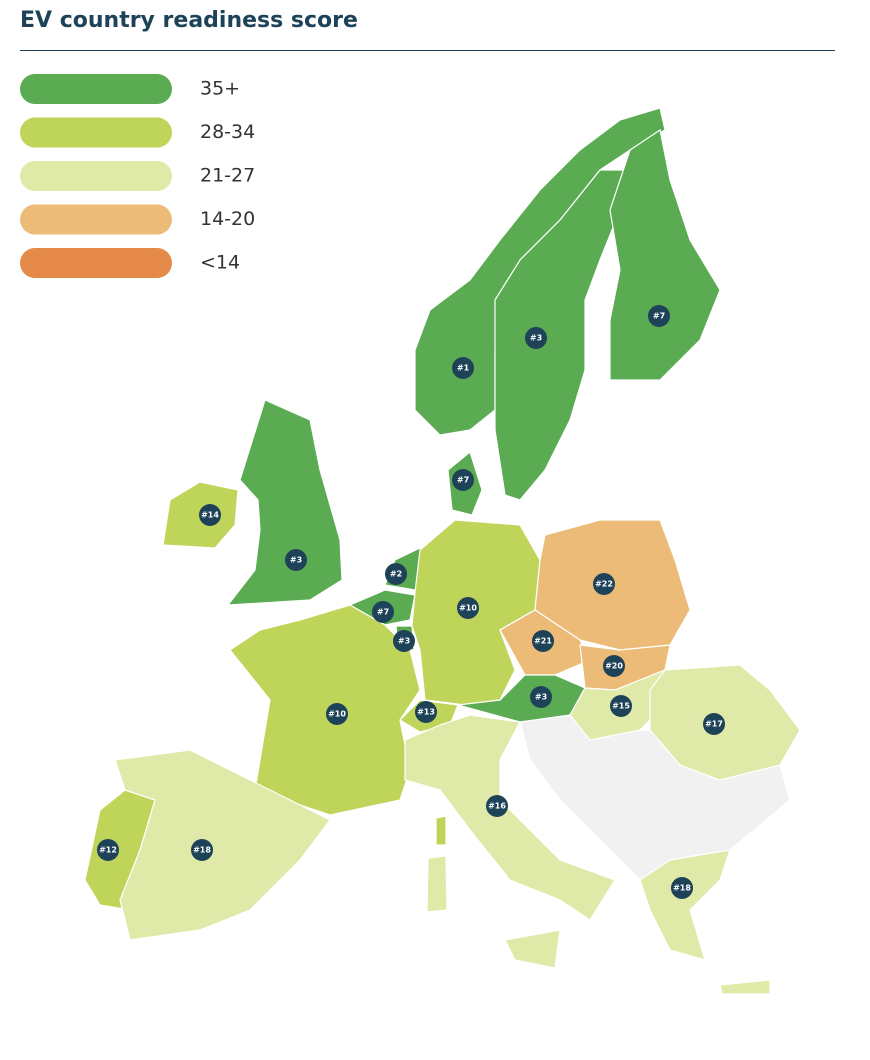 Image resolution: width=870 pixels, height=1060 pixels. Describe the element at coordinates (532, 949) in the screenshot. I see `sicily` at that location.